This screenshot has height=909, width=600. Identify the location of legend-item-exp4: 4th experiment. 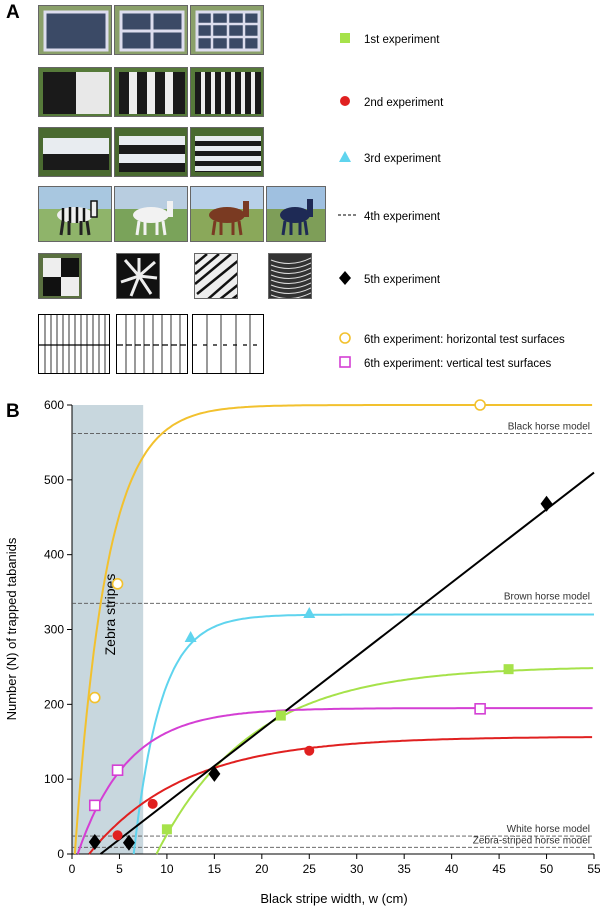
(389, 216).